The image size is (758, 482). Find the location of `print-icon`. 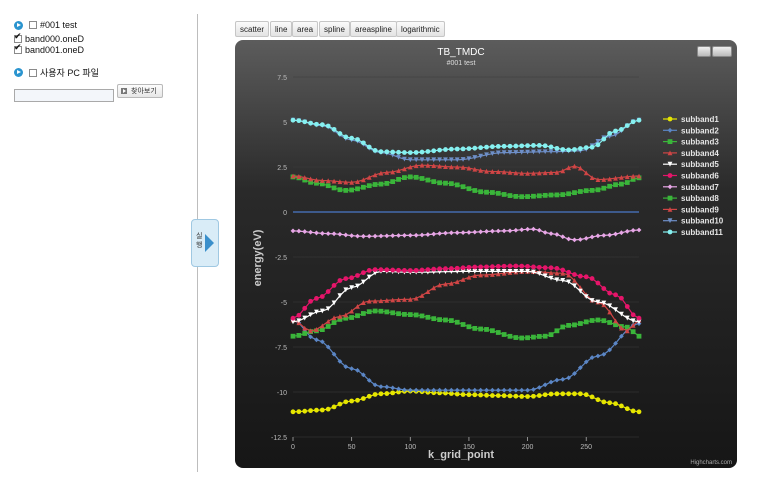

print-icon is located at coordinates (704, 51).